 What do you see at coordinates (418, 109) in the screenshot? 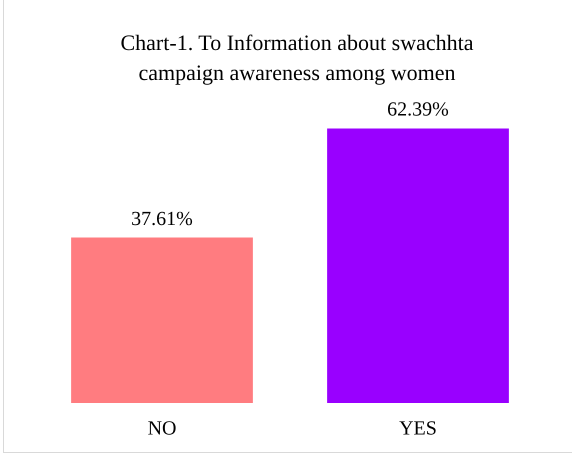
I see `data-label: 62.39%` at bounding box center [418, 109].